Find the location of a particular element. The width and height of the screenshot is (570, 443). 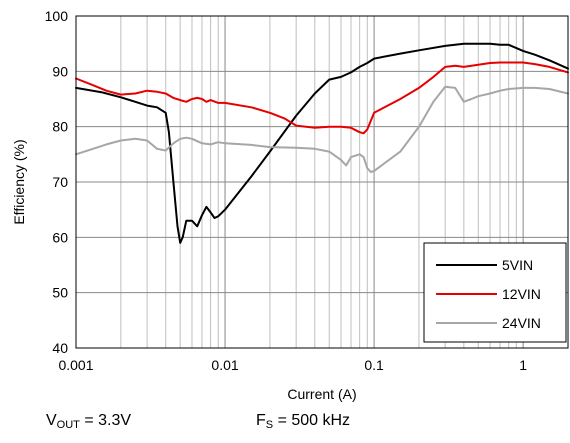

y-tick-labels: 40 50 60 70 80 90 100 is located at coordinates (57, 182).